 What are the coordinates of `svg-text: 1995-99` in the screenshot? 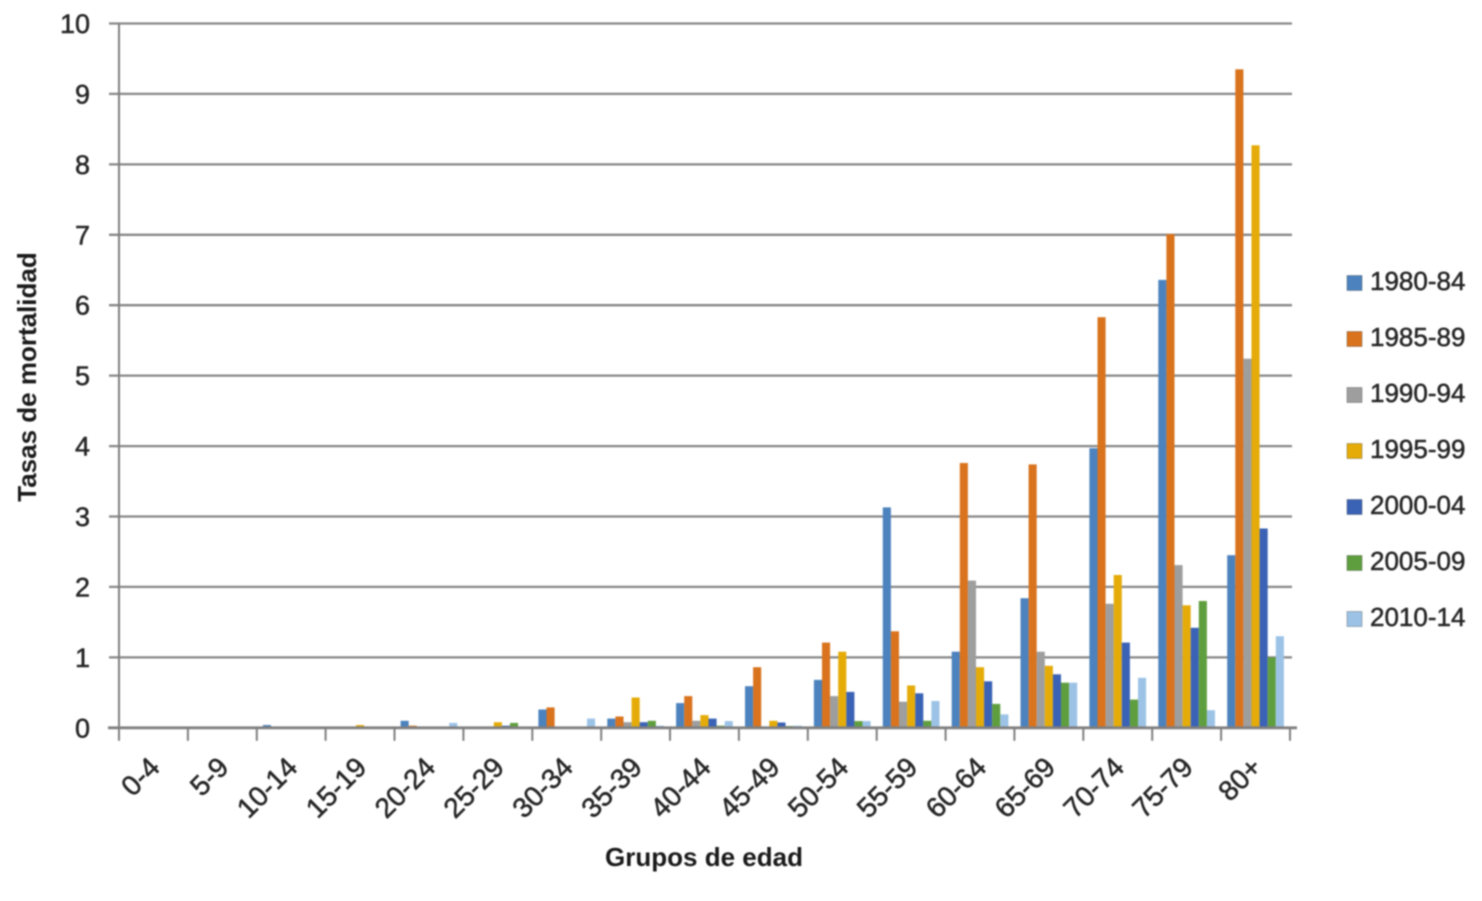 It's located at (1417, 449).